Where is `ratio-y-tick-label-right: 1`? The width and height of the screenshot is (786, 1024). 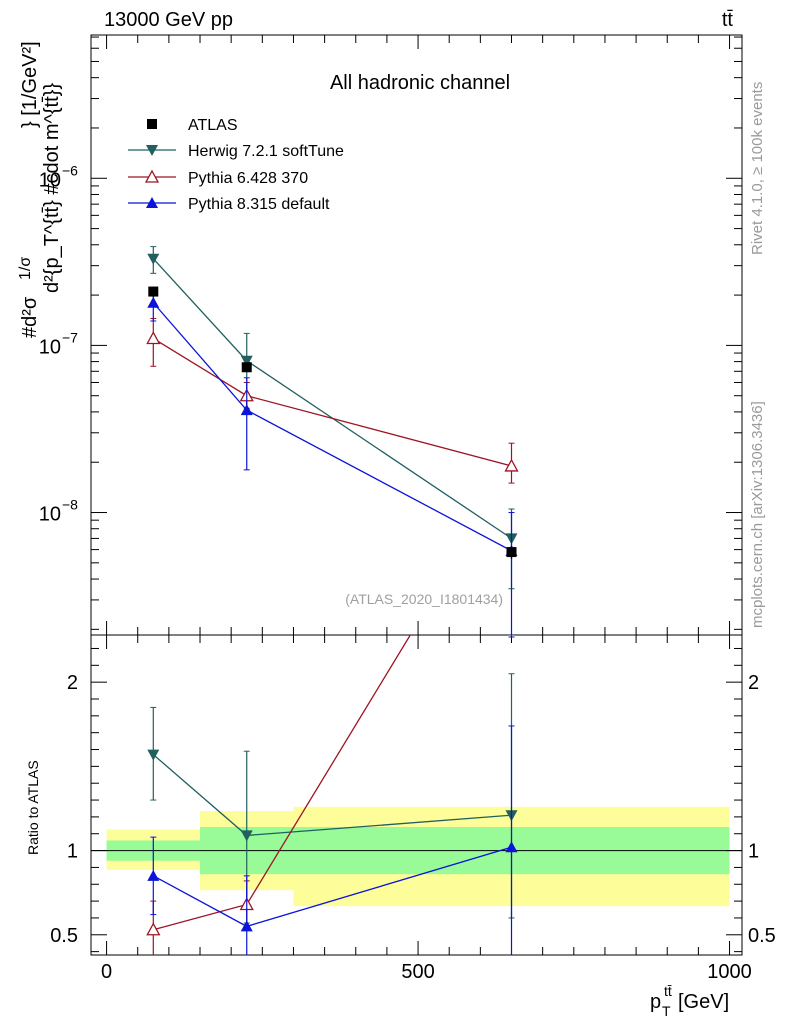 ratio-y-tick-label-right: 1 is located at coordinates (753, 852).